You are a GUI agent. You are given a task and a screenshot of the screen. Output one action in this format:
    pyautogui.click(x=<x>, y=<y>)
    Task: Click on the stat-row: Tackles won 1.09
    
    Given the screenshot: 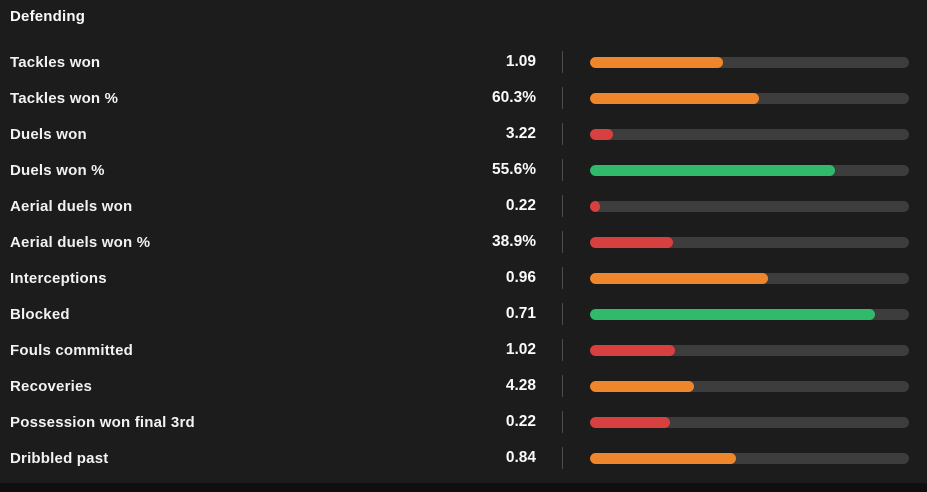 What is the action you would take?
    pyautogui.click(x=463, y=62)
    